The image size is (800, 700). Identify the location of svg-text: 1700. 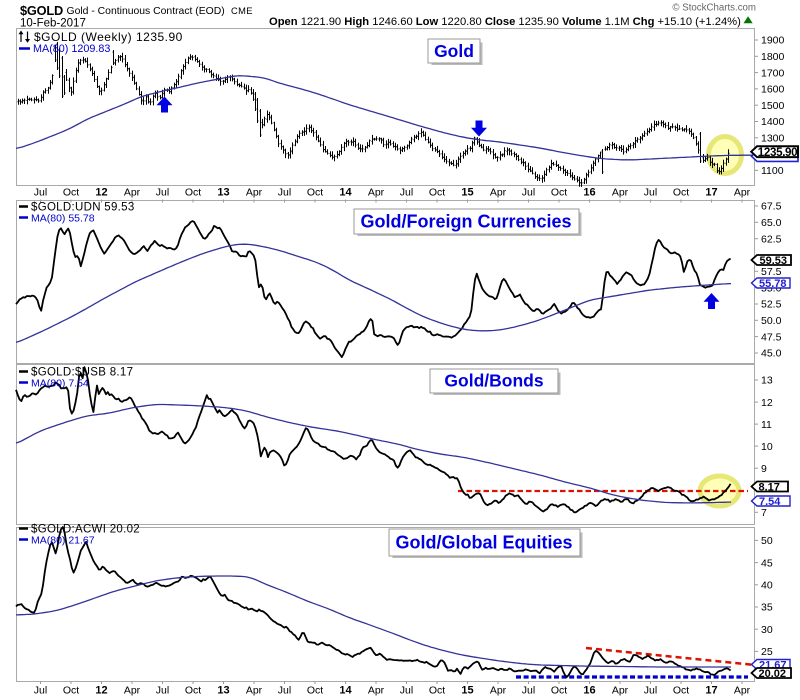
(773, 73).